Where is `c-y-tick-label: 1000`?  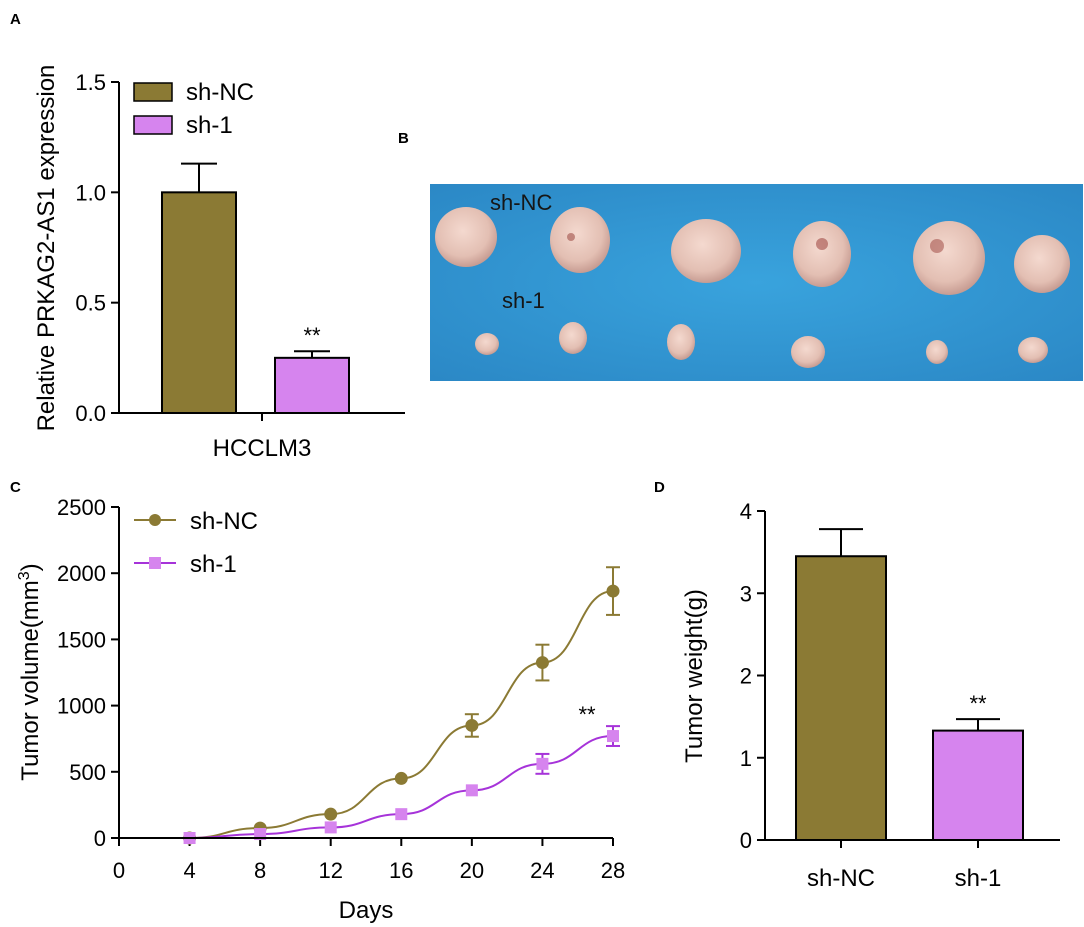
c-y-tick-label: 1000 is located at coordinates (81, 706).